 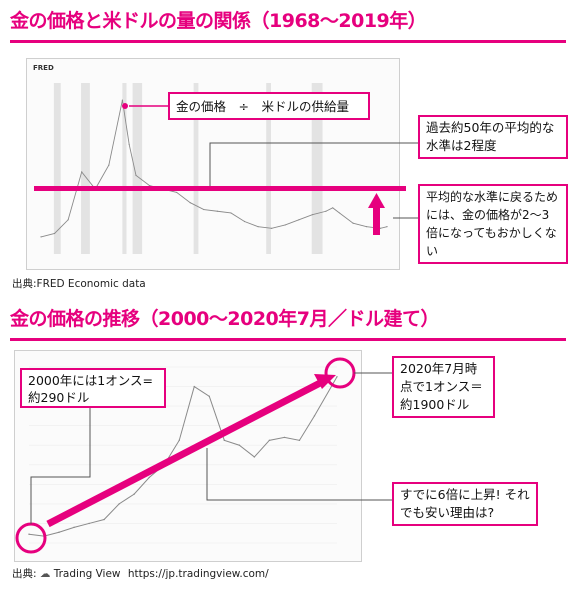 What do you see at coordinates (288, 41) in the screenshot?
I see `section1-title-rule` at bounding box center [288, 41].